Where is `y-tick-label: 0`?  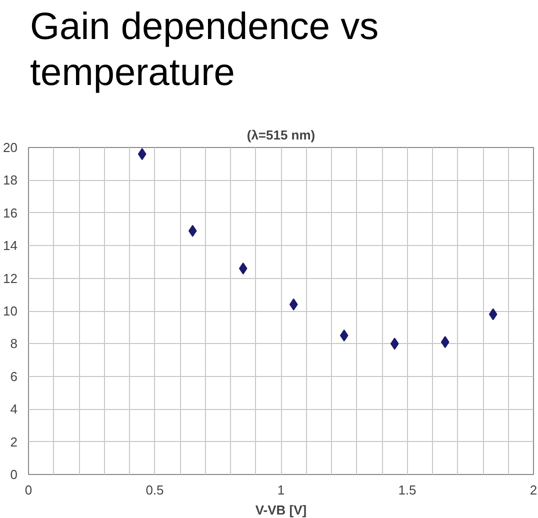 y-tick-label: 0 is located at coordinates (14, 474).